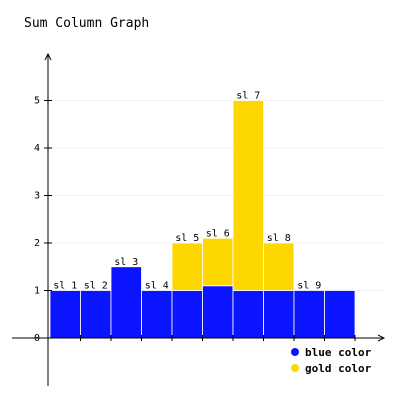 This screenshot has height=404, width=400. What do you see at coordinates (86, 23) in the screenshot?
I see `chart-title: Sum Column Graph` at bounding box center [86, 23].